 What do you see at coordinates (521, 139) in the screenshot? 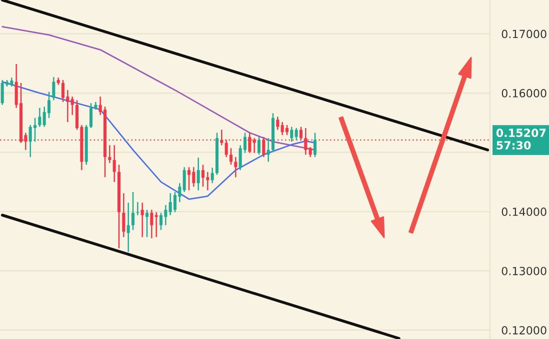
I see `ref-line-label: 0.15207 57:30` at bounding box center [521, 139].